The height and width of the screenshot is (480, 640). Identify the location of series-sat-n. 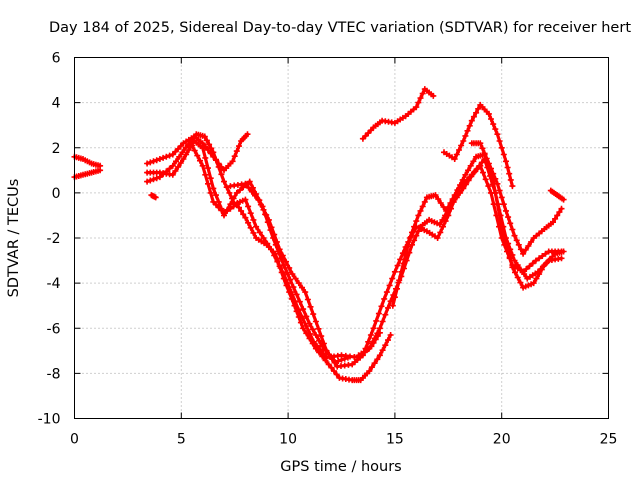
(557, 195).